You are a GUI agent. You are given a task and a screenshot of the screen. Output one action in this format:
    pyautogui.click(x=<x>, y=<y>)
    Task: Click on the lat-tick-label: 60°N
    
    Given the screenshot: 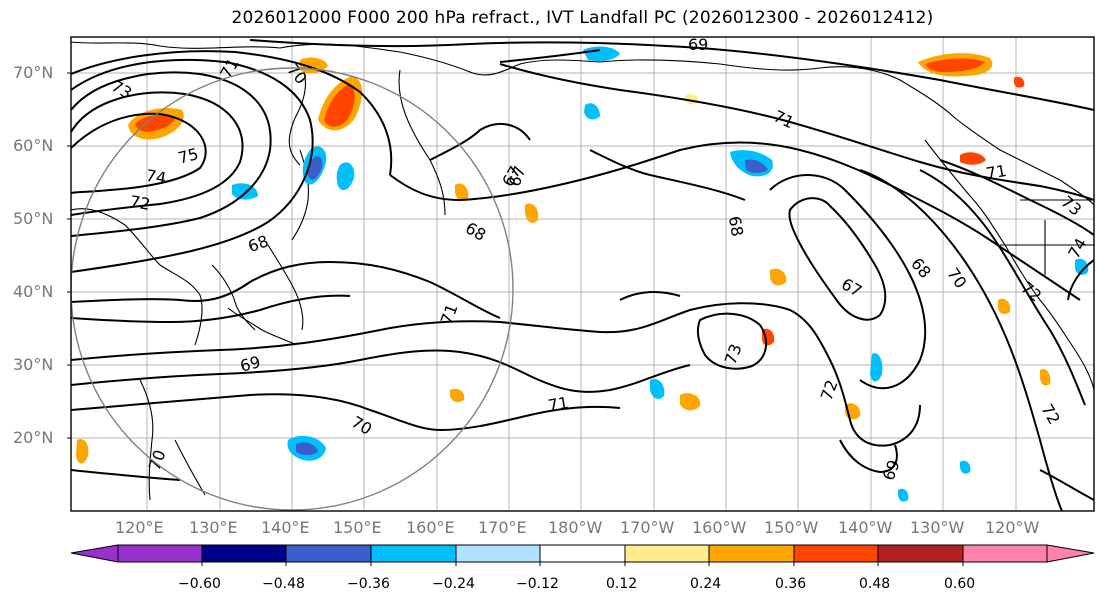 What is the action you would take?
    pyautogui.click(x=33, y=145)
    